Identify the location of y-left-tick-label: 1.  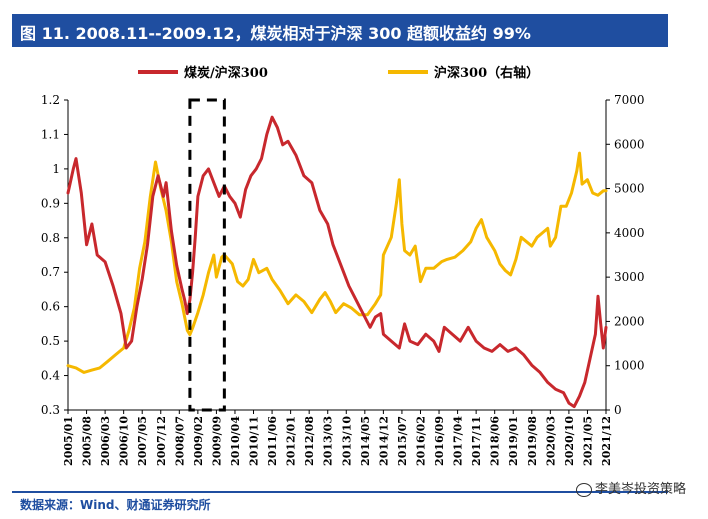
(56, 169).